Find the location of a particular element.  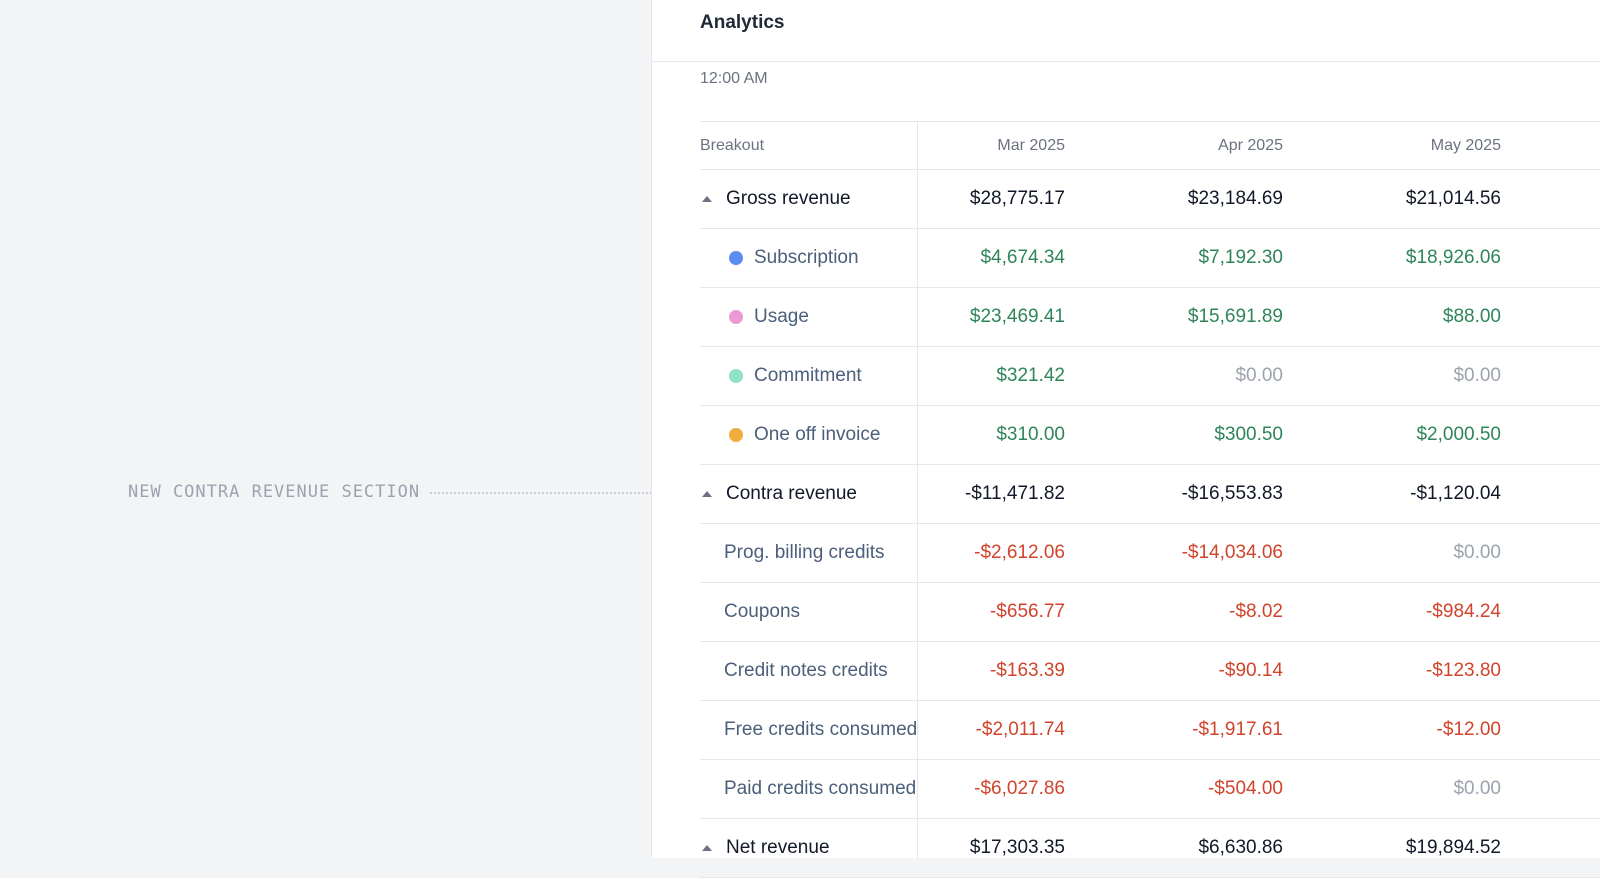

row-label: Free credits consumed is located at coordinates (808, 730).